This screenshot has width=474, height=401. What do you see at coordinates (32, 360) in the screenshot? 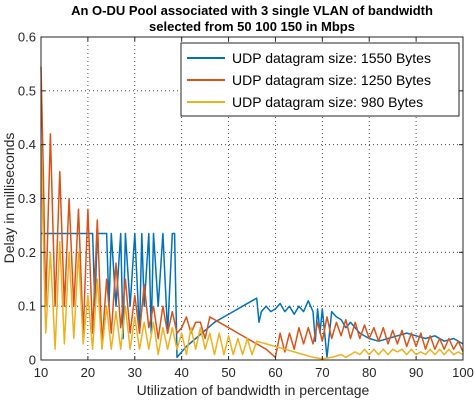
I see `y-tick-label: 0` at bounding box center [32, 360].